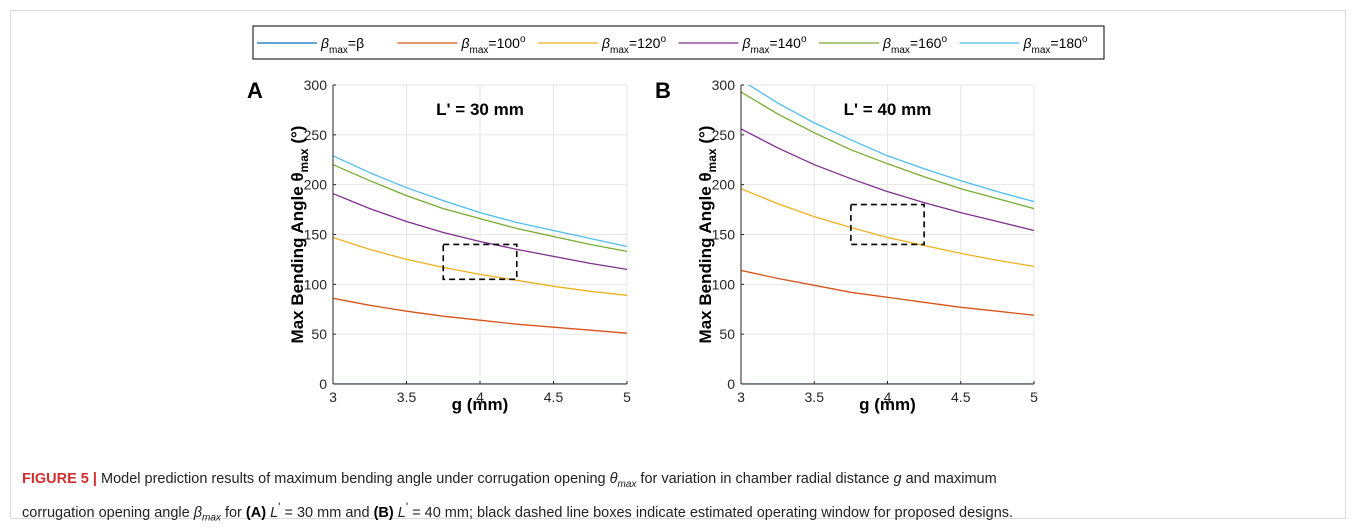 The width and height of the screenshot is (1356, 530). I want to click on legend-entry-label: βmax=180o, so click(1055, 45).